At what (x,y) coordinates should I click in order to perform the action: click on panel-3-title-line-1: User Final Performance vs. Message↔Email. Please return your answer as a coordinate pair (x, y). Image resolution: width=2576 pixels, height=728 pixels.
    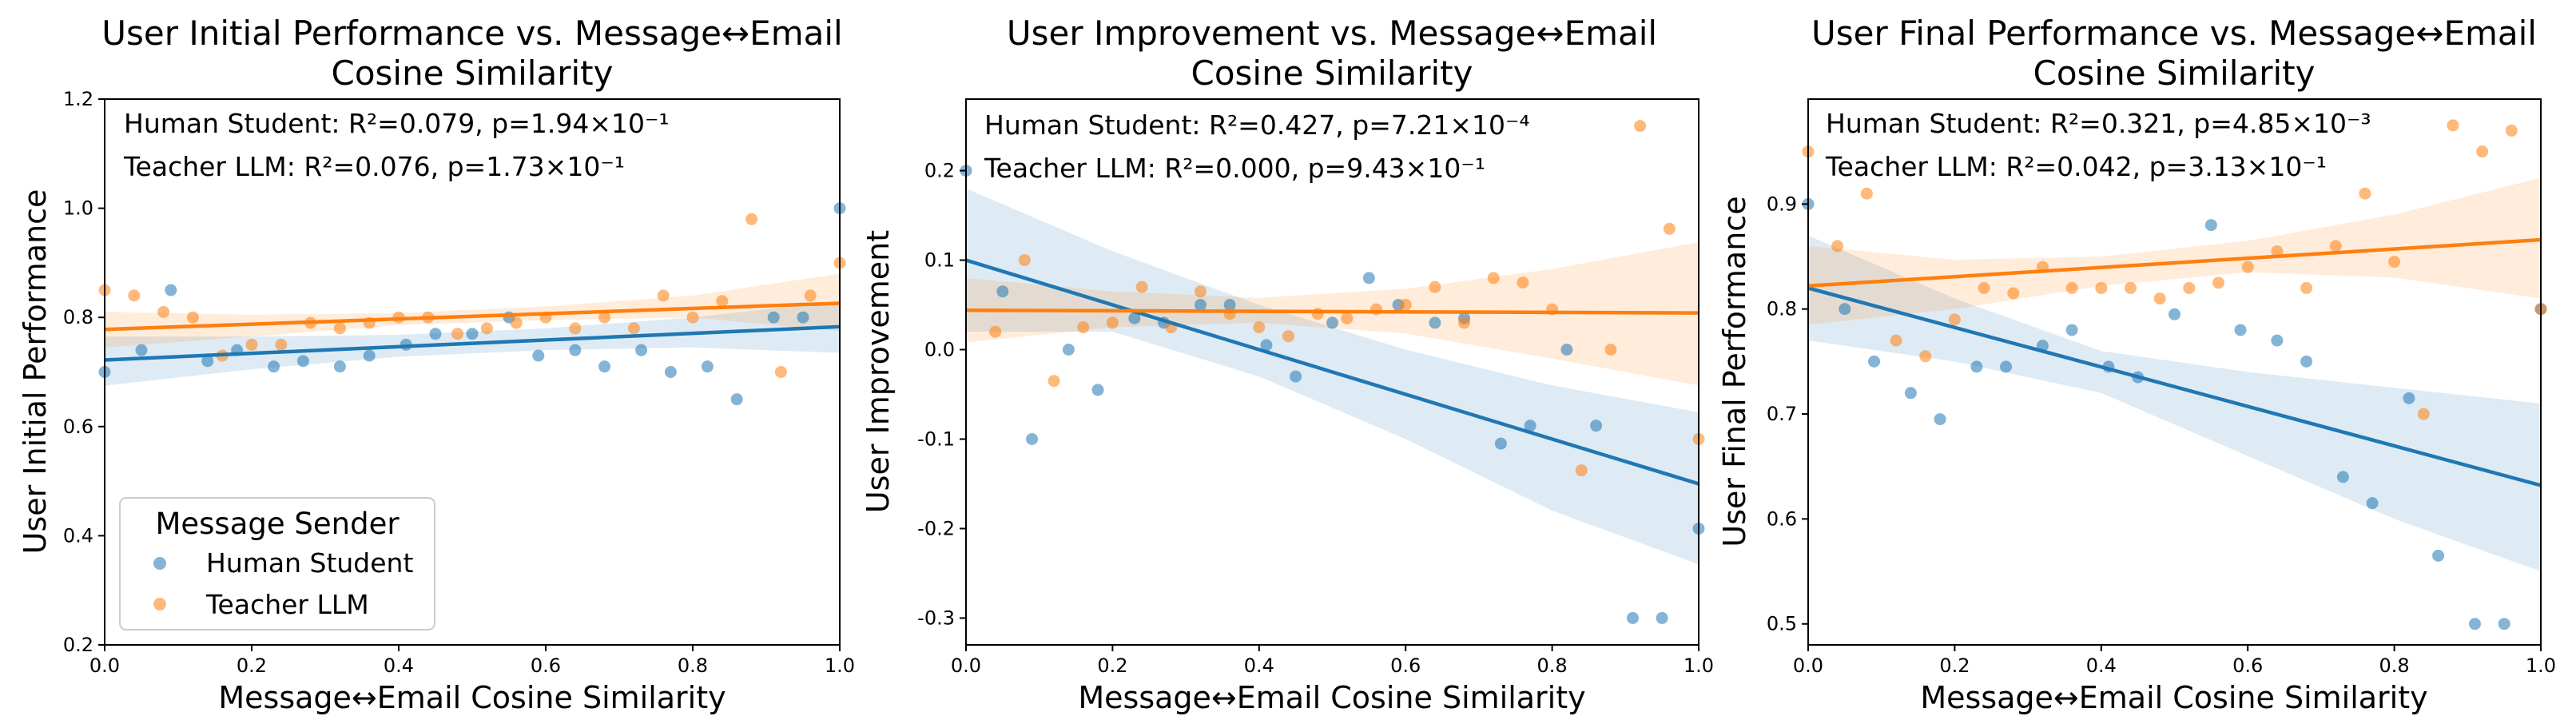
    Looking at the image, I should click on (2174, 33).